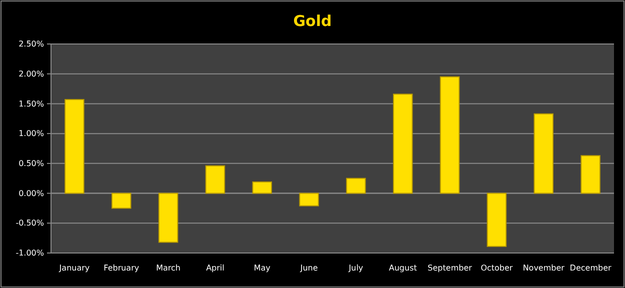  I want to click on y-tick-label: -1.00%, so click(30, 253).